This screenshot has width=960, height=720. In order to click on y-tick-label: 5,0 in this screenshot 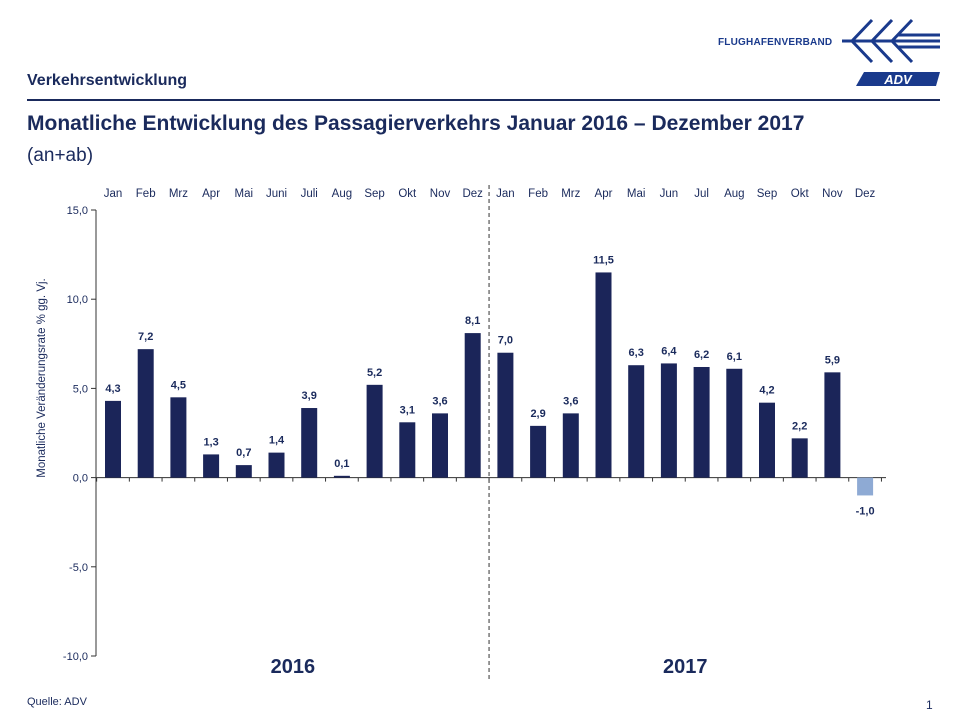, I will do `click(80, 389)`.